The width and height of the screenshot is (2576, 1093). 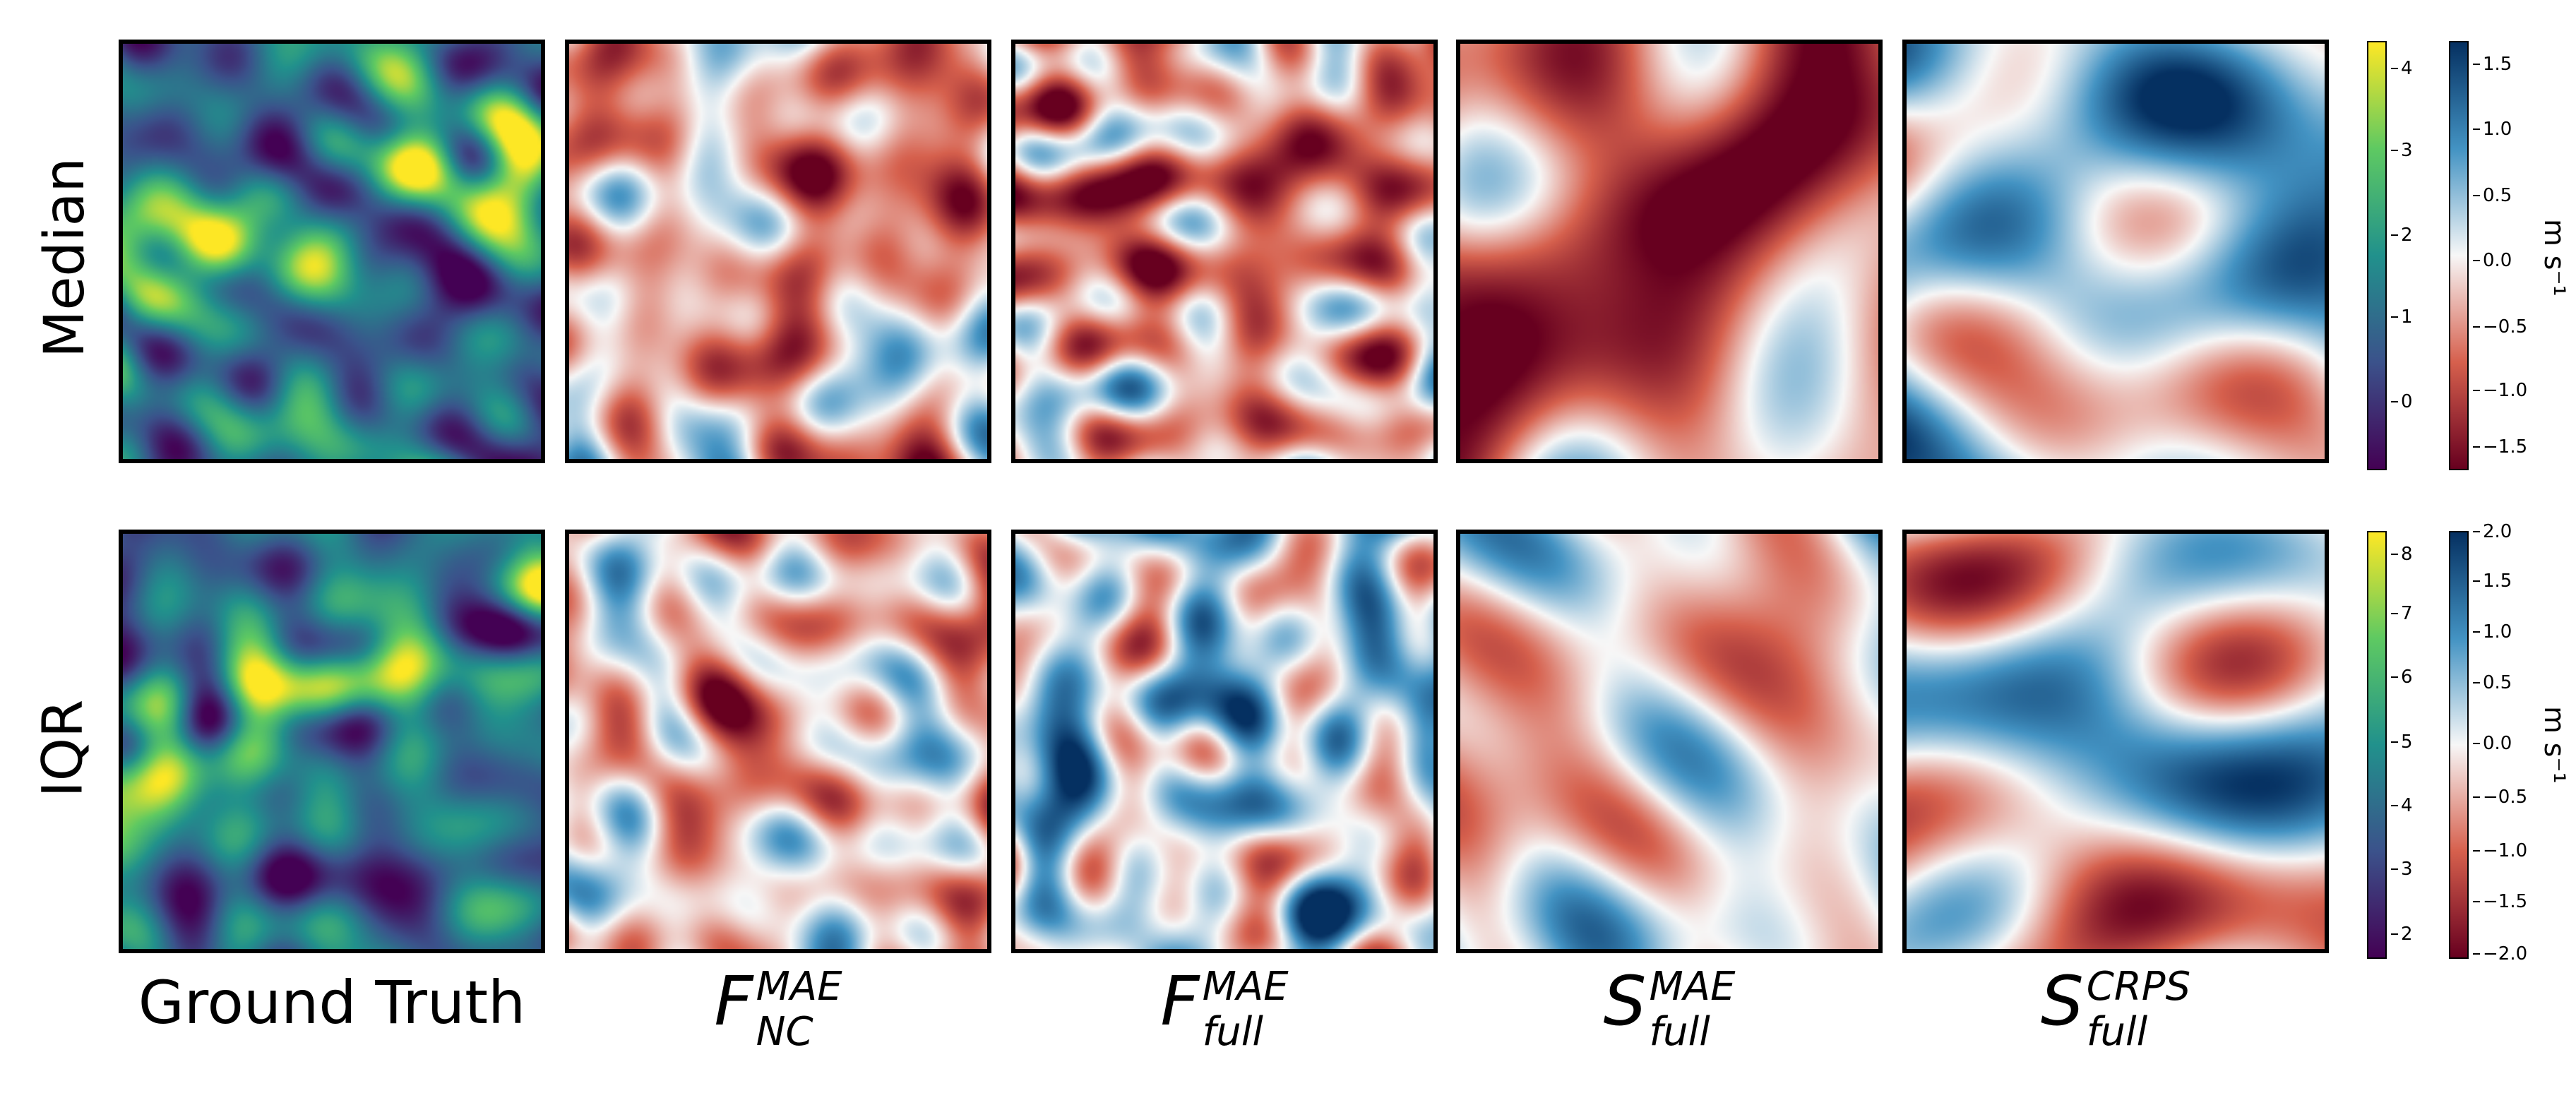 I want to click on tick-iqr-viridis-6: 6, so click(x=2402, y=677).